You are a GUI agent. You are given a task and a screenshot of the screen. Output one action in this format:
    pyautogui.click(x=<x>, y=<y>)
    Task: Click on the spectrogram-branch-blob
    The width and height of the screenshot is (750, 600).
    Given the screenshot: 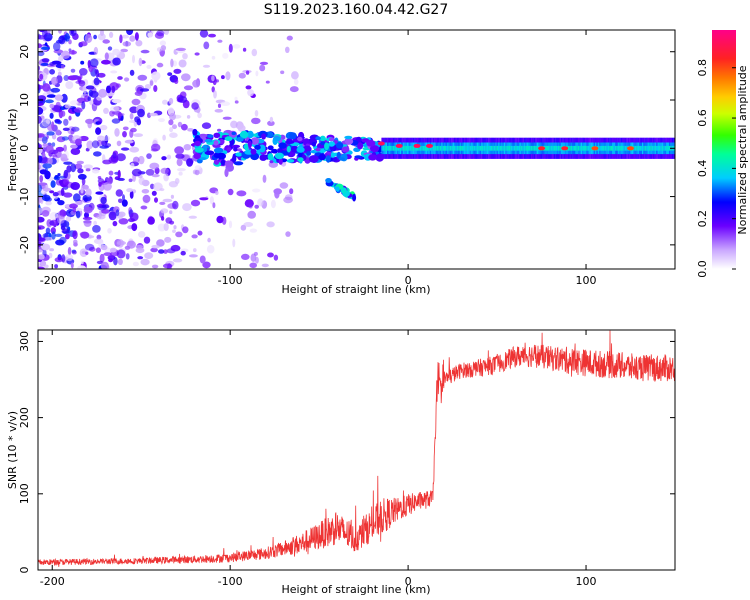 What is the action you would take?
    pyautogui.click(x=354, y=197)
    